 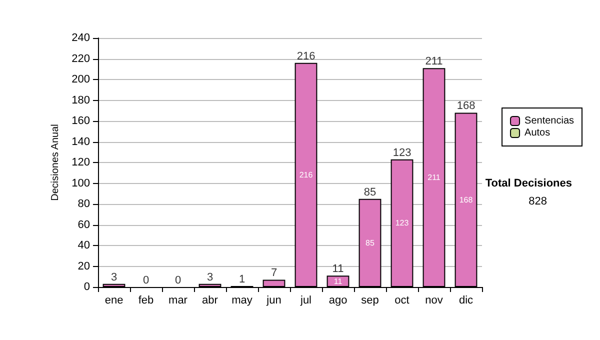 What do you see at coordinates (81, 38) in the screenshot?
I see `y-tick-label: 240` at bounding box center [81, 38].